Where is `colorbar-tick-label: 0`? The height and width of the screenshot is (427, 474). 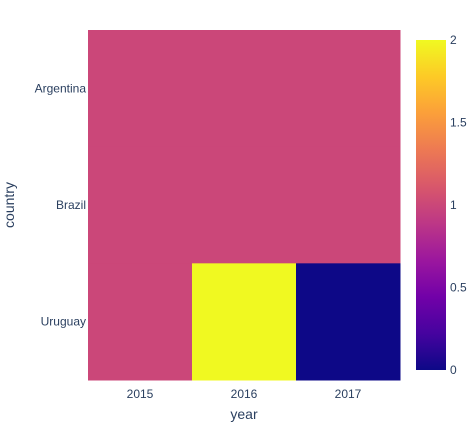
colorbar-tick-label: 0 is located at coordinates (453, 370).